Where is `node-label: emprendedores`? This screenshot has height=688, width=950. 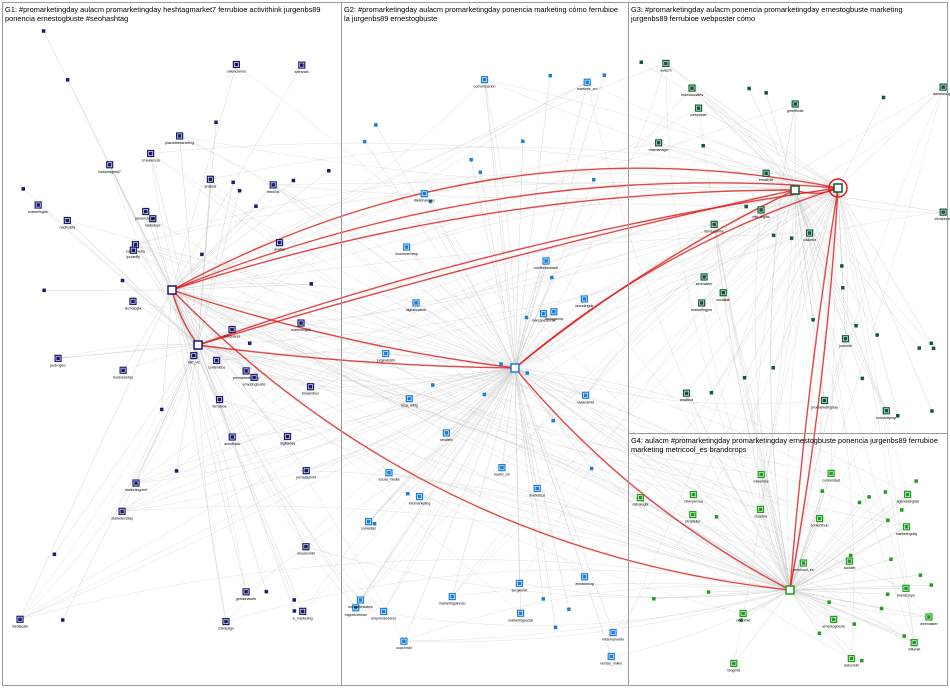
node-label: emprendedores is located at coordinates (383, 618).